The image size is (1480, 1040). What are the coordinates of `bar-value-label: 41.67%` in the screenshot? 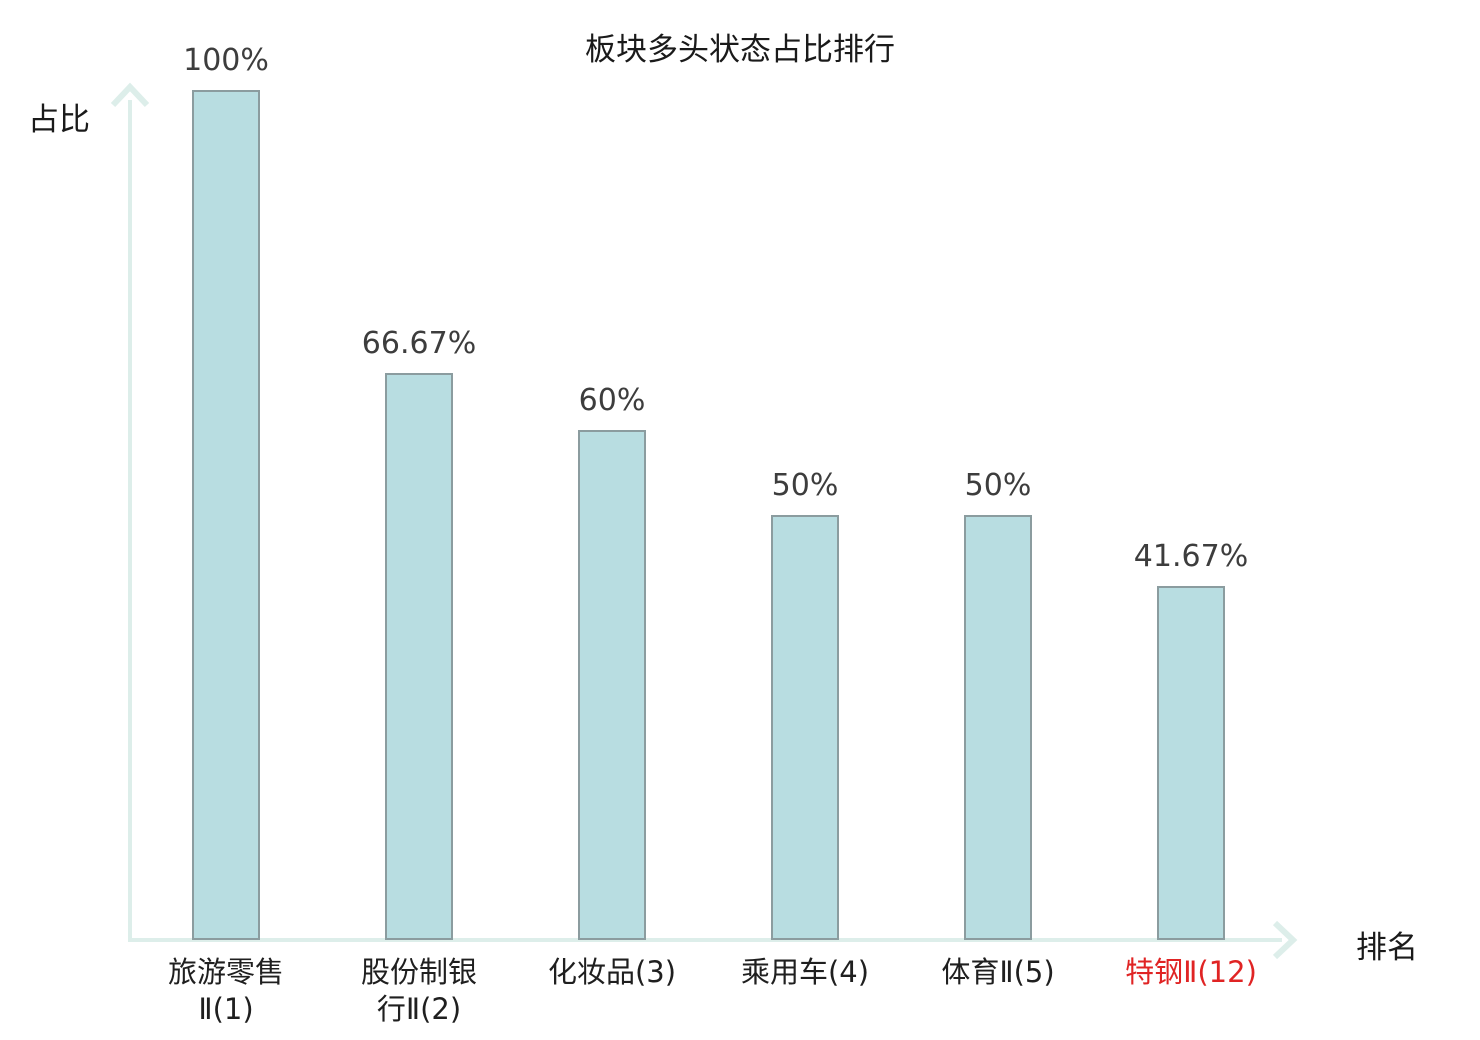 It's located at (1191, 556).